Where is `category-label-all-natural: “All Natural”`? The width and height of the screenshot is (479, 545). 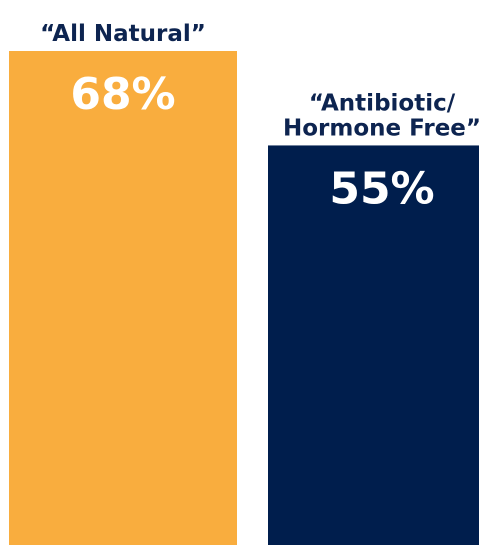
category-label-all-natural: “All Natural” is located at coordinates (123, 34).